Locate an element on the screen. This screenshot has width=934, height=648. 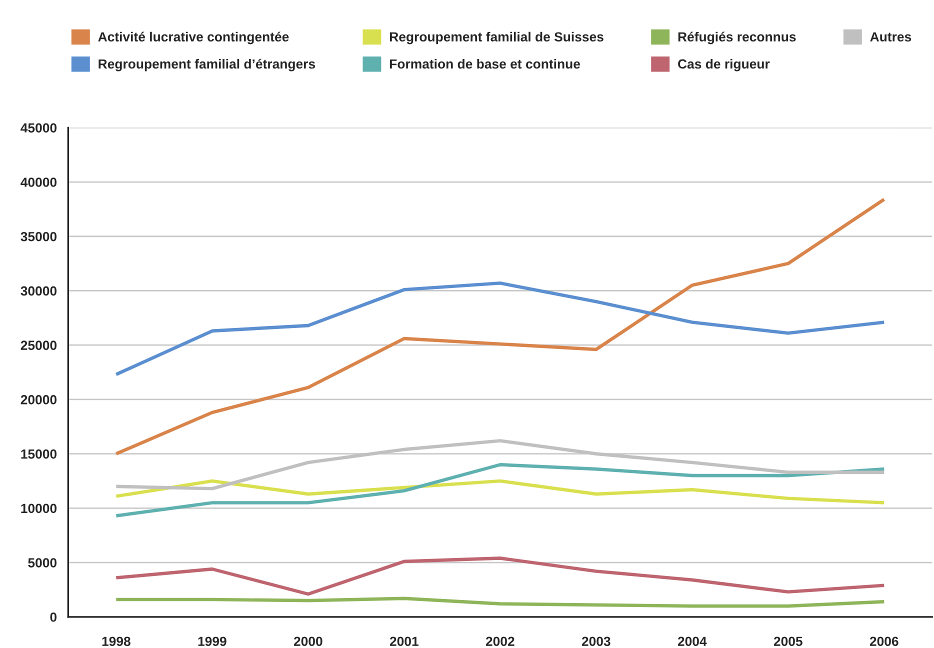
x-tick-label: 2004 is located at coordinates (692, 641).